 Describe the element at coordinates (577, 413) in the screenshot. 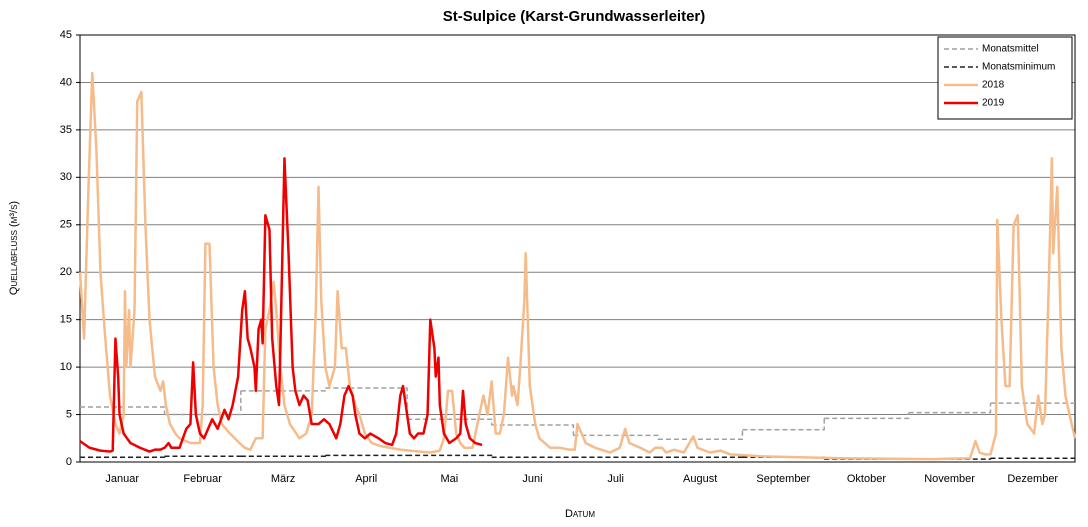

I see `series-line` at that location.